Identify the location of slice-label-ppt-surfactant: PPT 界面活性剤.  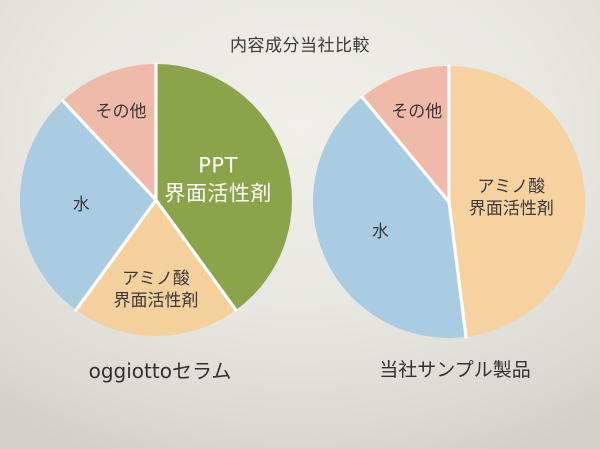
(218, 179).